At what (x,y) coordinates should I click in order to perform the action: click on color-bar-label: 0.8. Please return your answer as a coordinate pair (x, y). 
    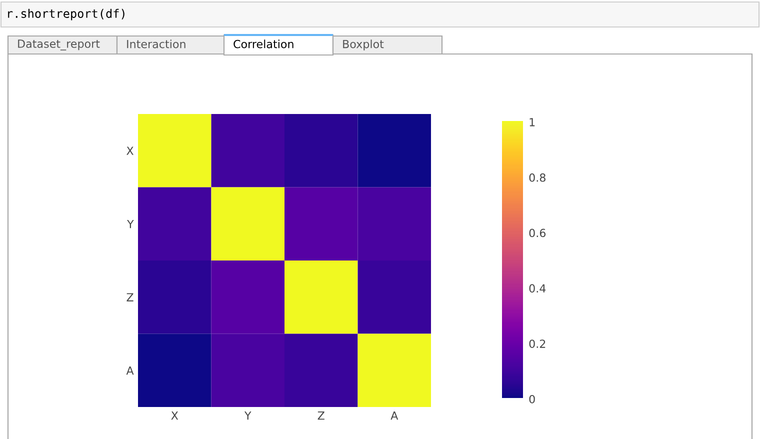
    Looking at the image, I should click on (537, 177).